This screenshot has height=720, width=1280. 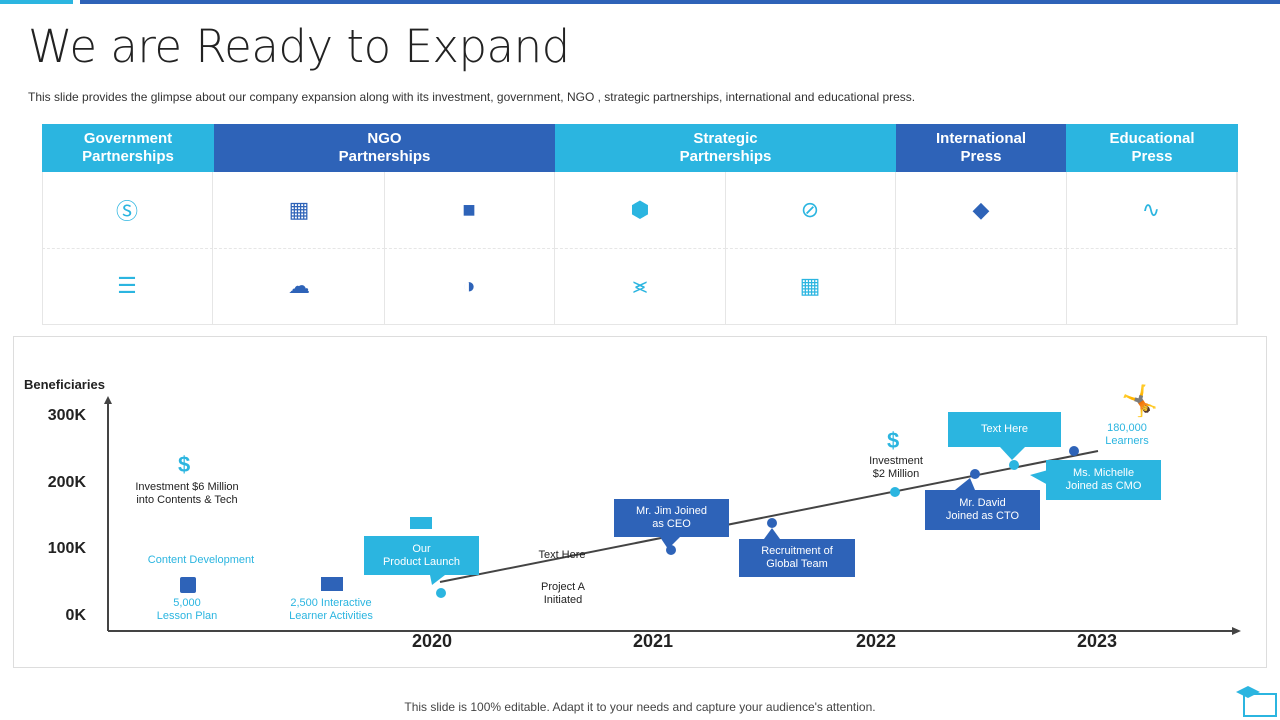 What do you see at coordinates (1103, 480) in the screenshot?
I see `callout-michelle-cmo: Ms. Michelle Joined as CMO` at bounding box center [1103, 480].